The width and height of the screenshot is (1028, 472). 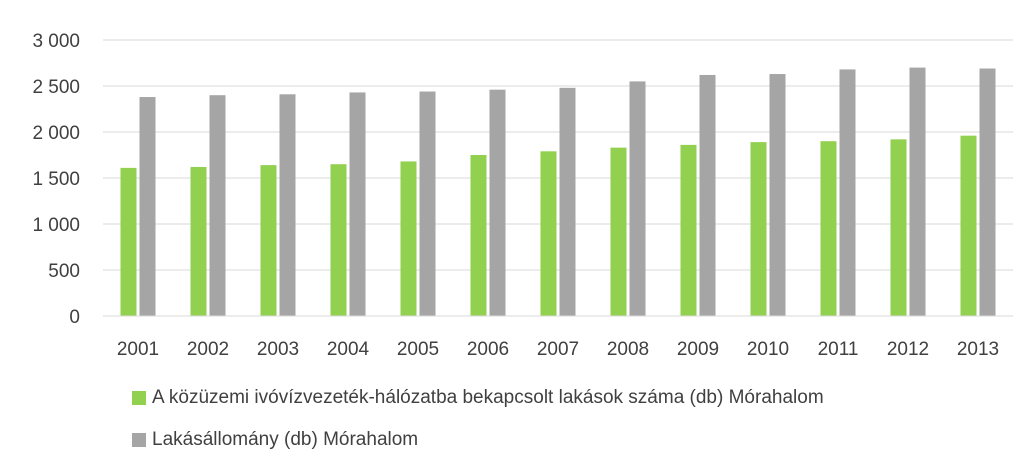 I want to click on y-tick-label: 2 500, so click(x=56, y=87).